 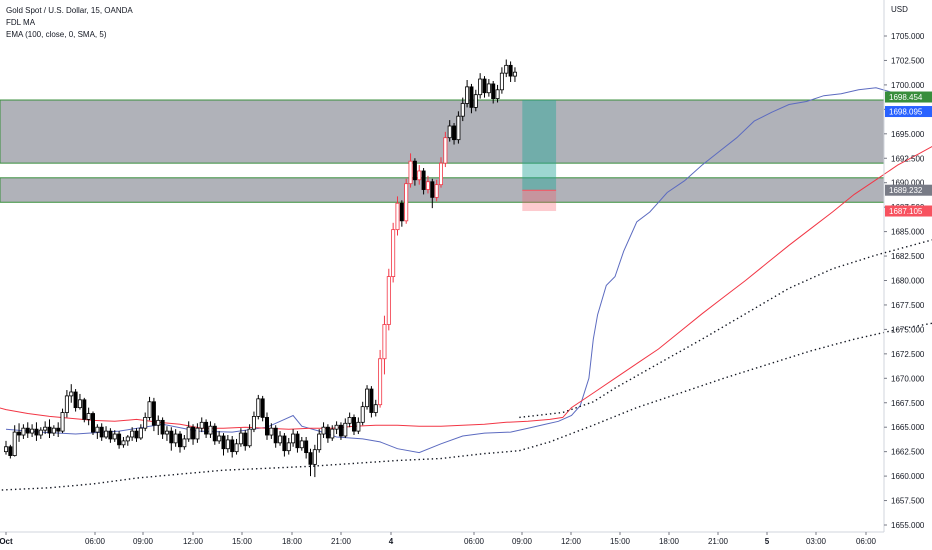 What do you see at coordinates (522, 541) in the screenshot?
I see `time-tick-label-9: 09:00` at bounding box center [522, 541].